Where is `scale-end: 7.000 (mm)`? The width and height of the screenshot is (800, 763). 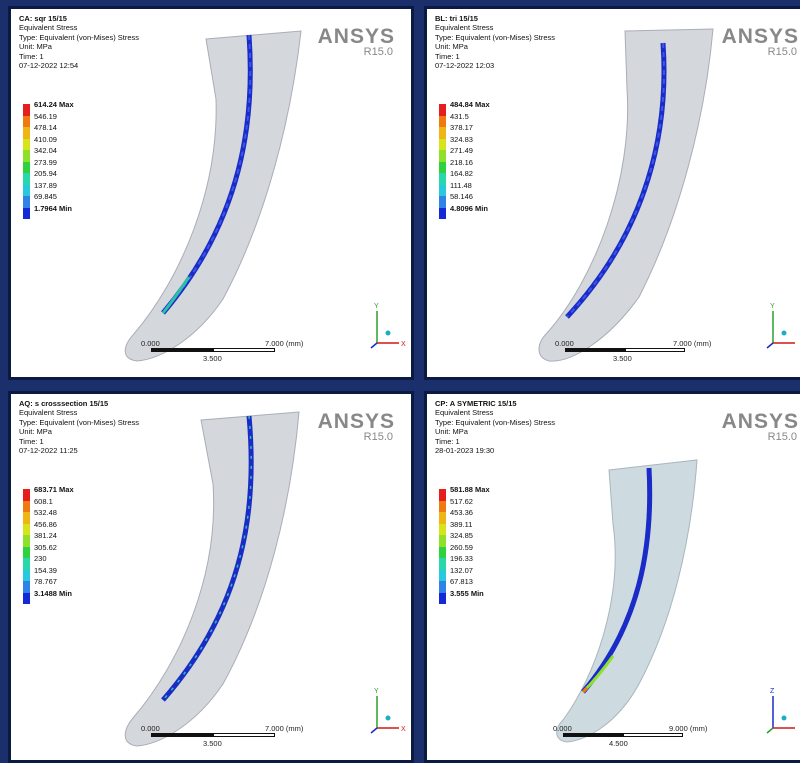 scale-end: 7.000 (mm) is located at coordinates (284, 343).